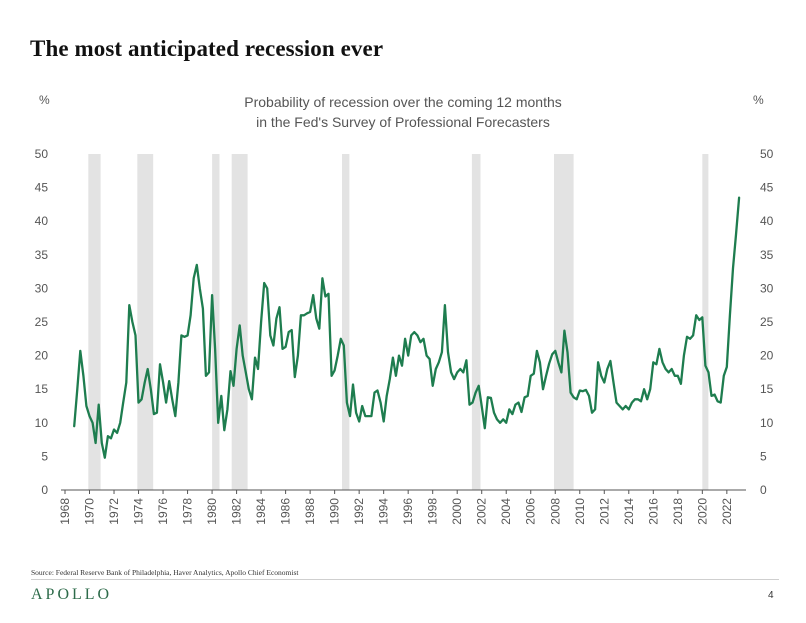  What do you see at coordinates (767, 356) in the screenshot?
I see `y-tick-label-right: 20` at bounding box center [767, 356].